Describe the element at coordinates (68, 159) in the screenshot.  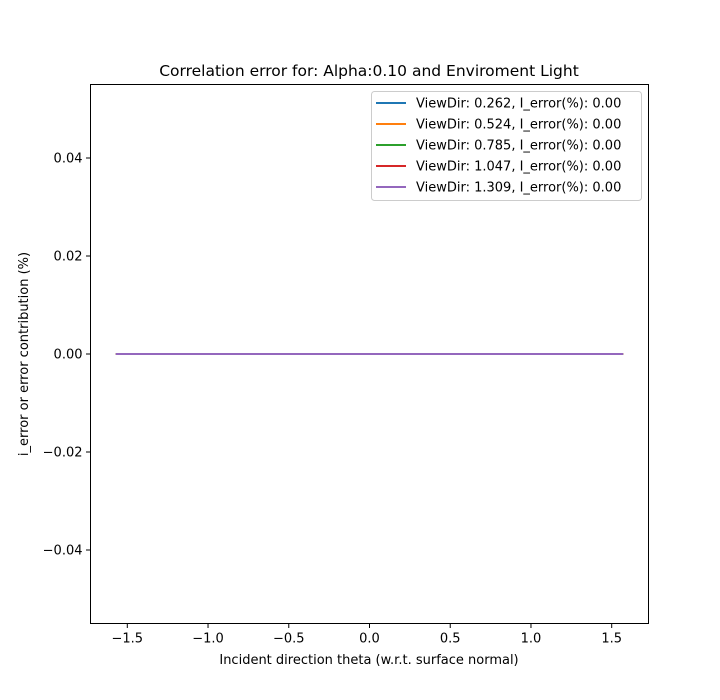
I see `y-tick-label: 0.04` at that location.